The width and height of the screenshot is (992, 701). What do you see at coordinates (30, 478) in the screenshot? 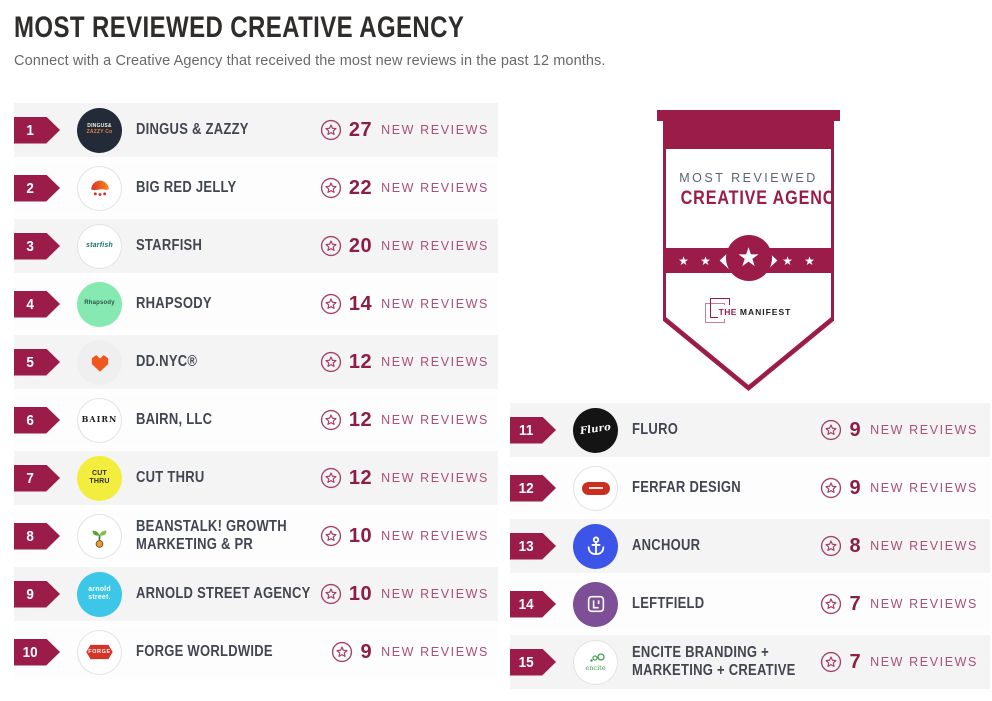
I see `rank-number: 7` at bounding box center [30, 478].